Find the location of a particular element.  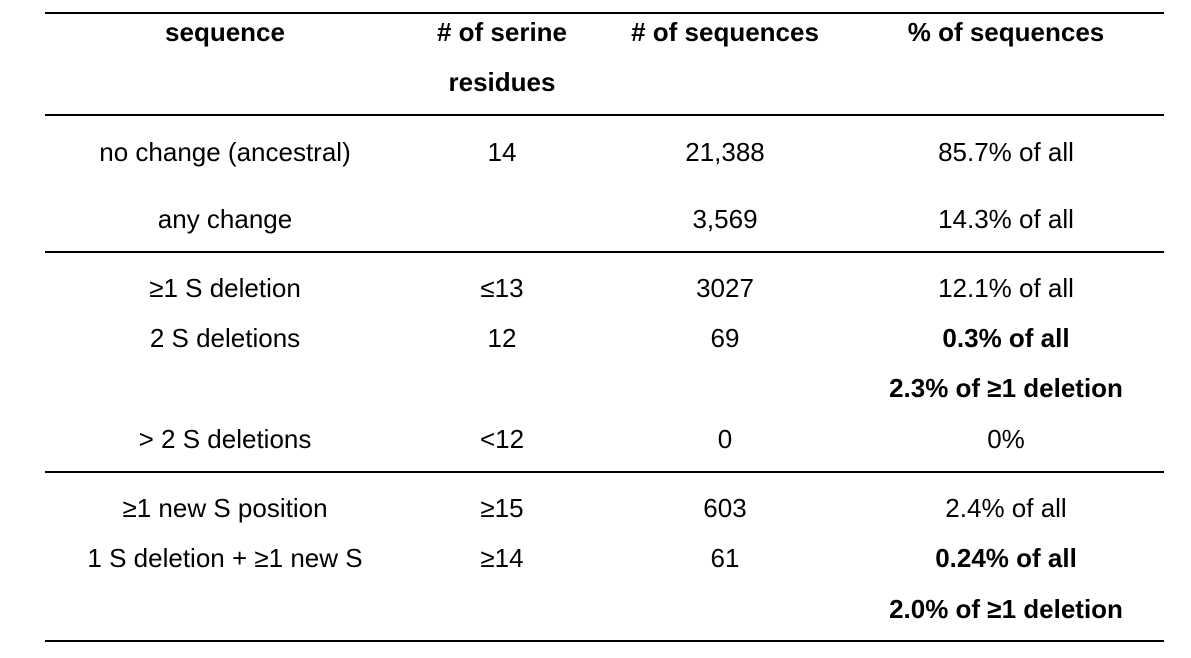

table-cell-count: 21,388 is located at coordinates (725, 152).